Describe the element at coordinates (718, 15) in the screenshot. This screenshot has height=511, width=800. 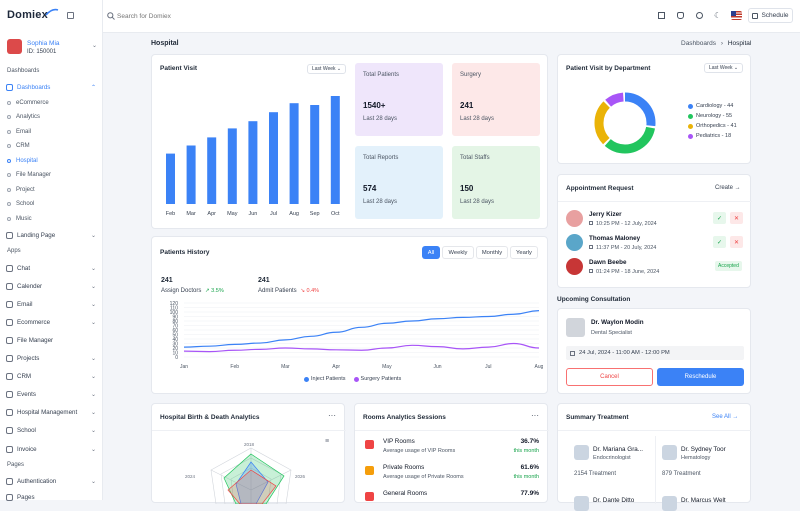
I see `moon-icon: ☾` at that location.